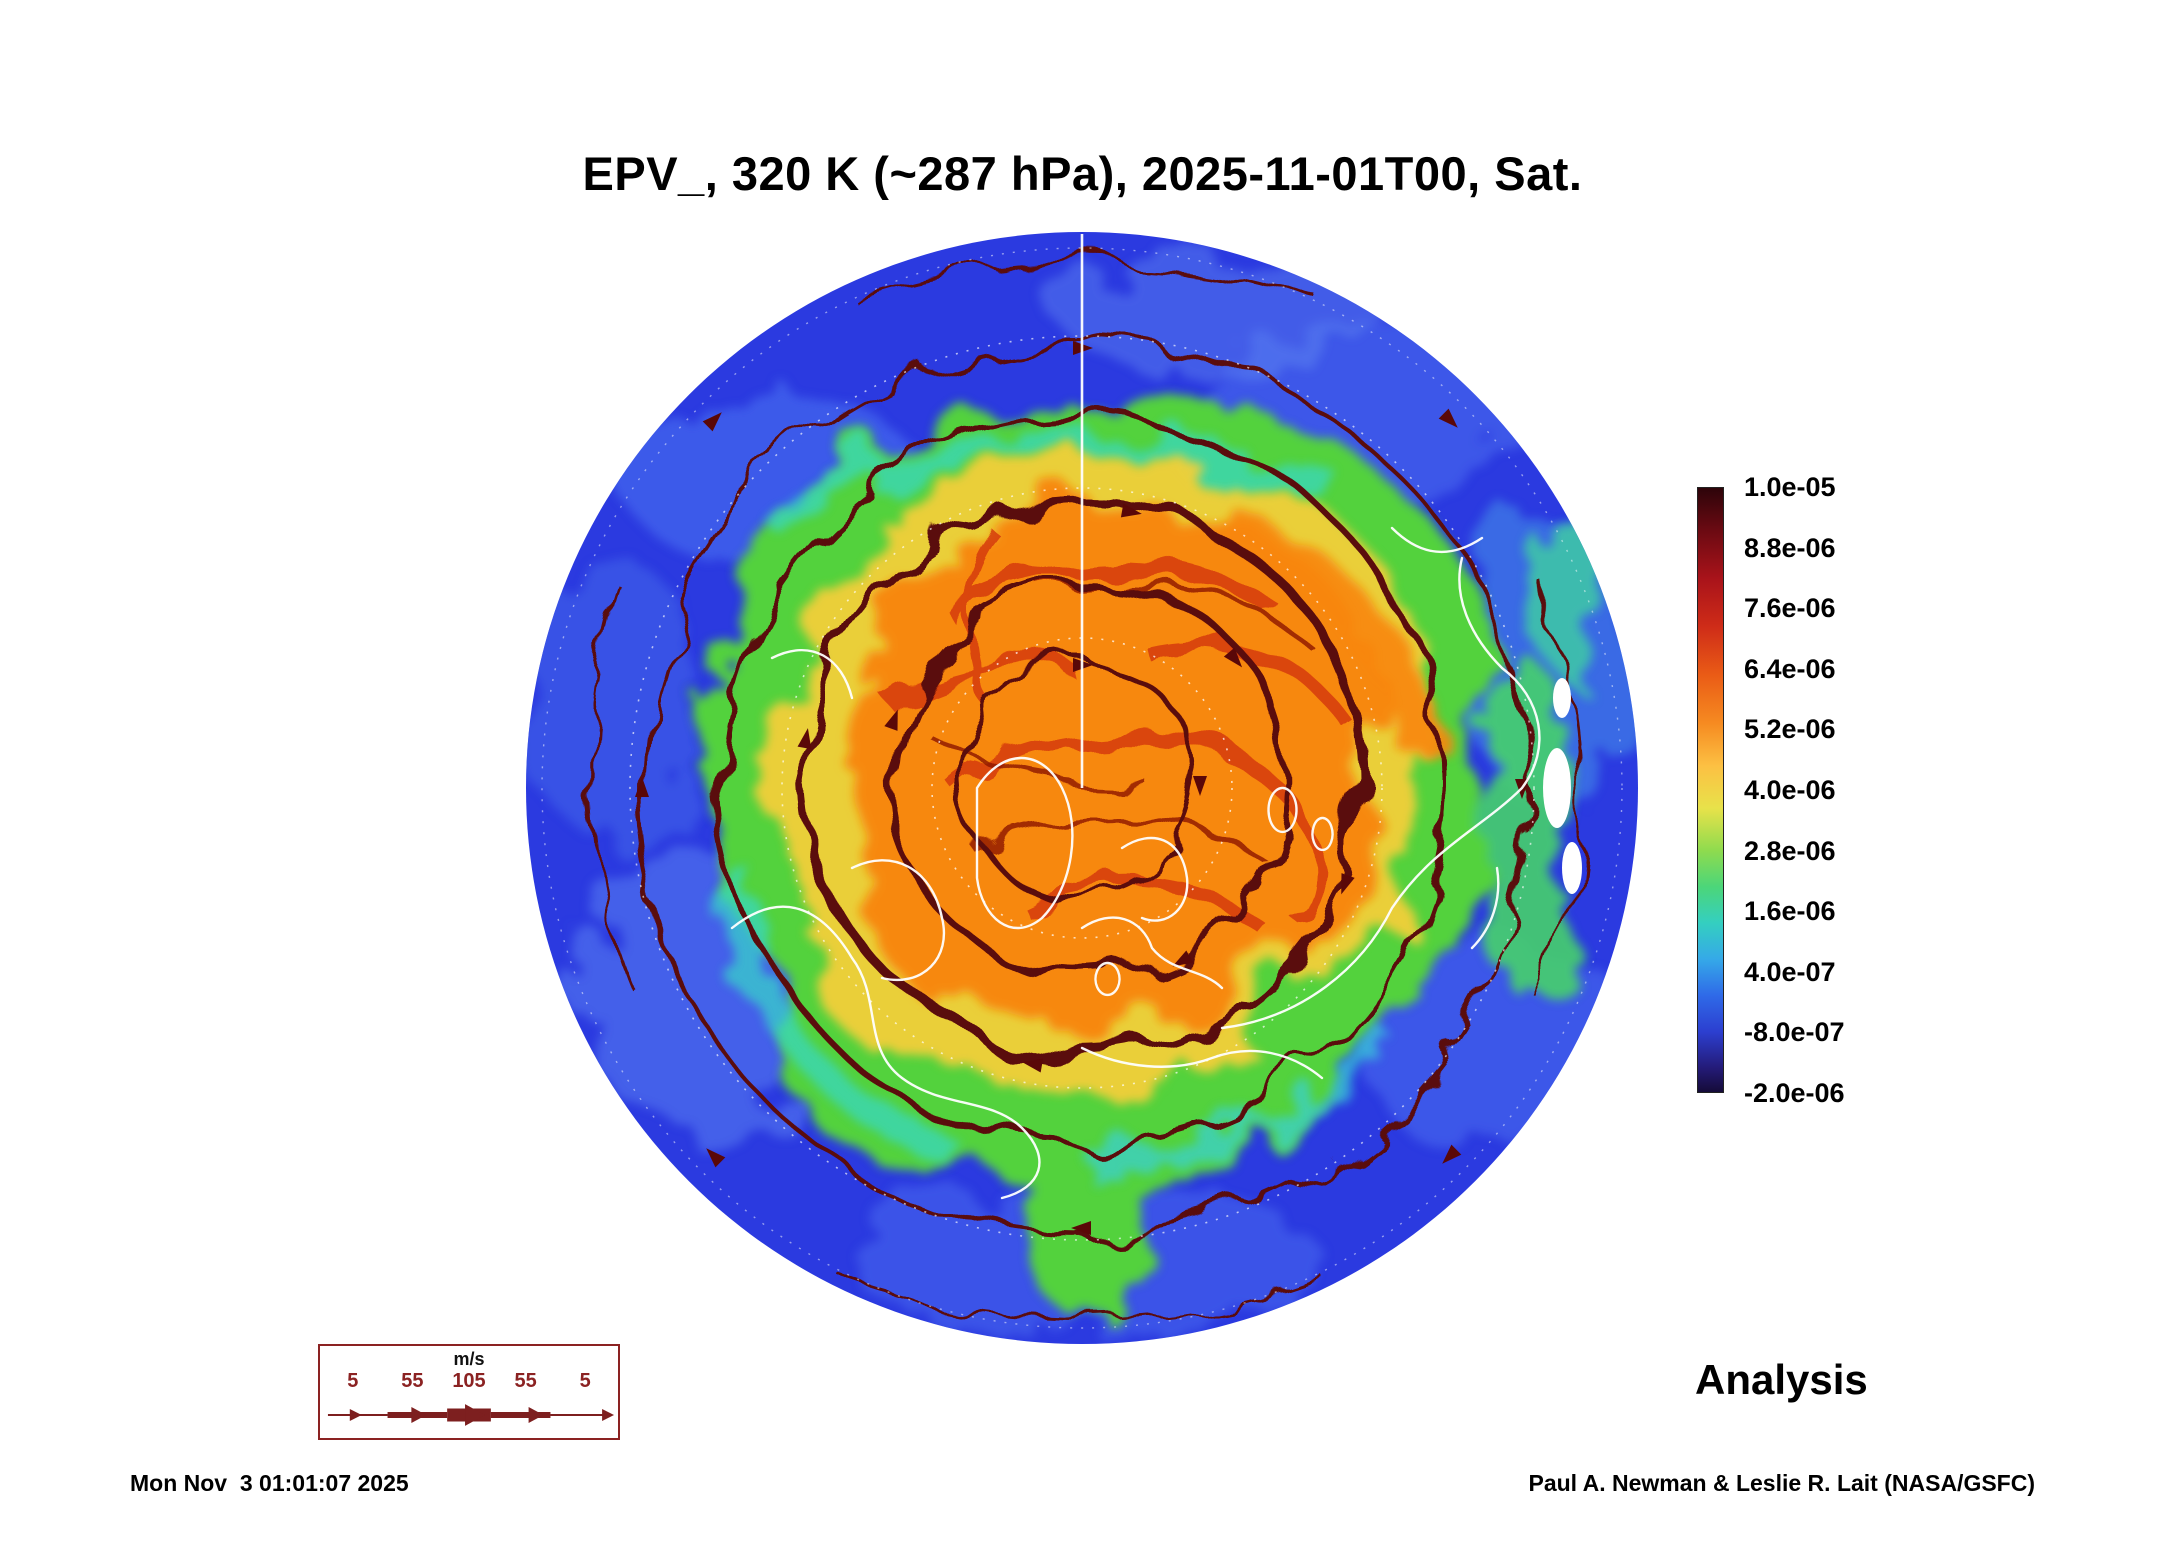 The height and width of the screenshot is (1561, 2165). I want to click on wind-legend-tick: 105, so click(469, 1381).